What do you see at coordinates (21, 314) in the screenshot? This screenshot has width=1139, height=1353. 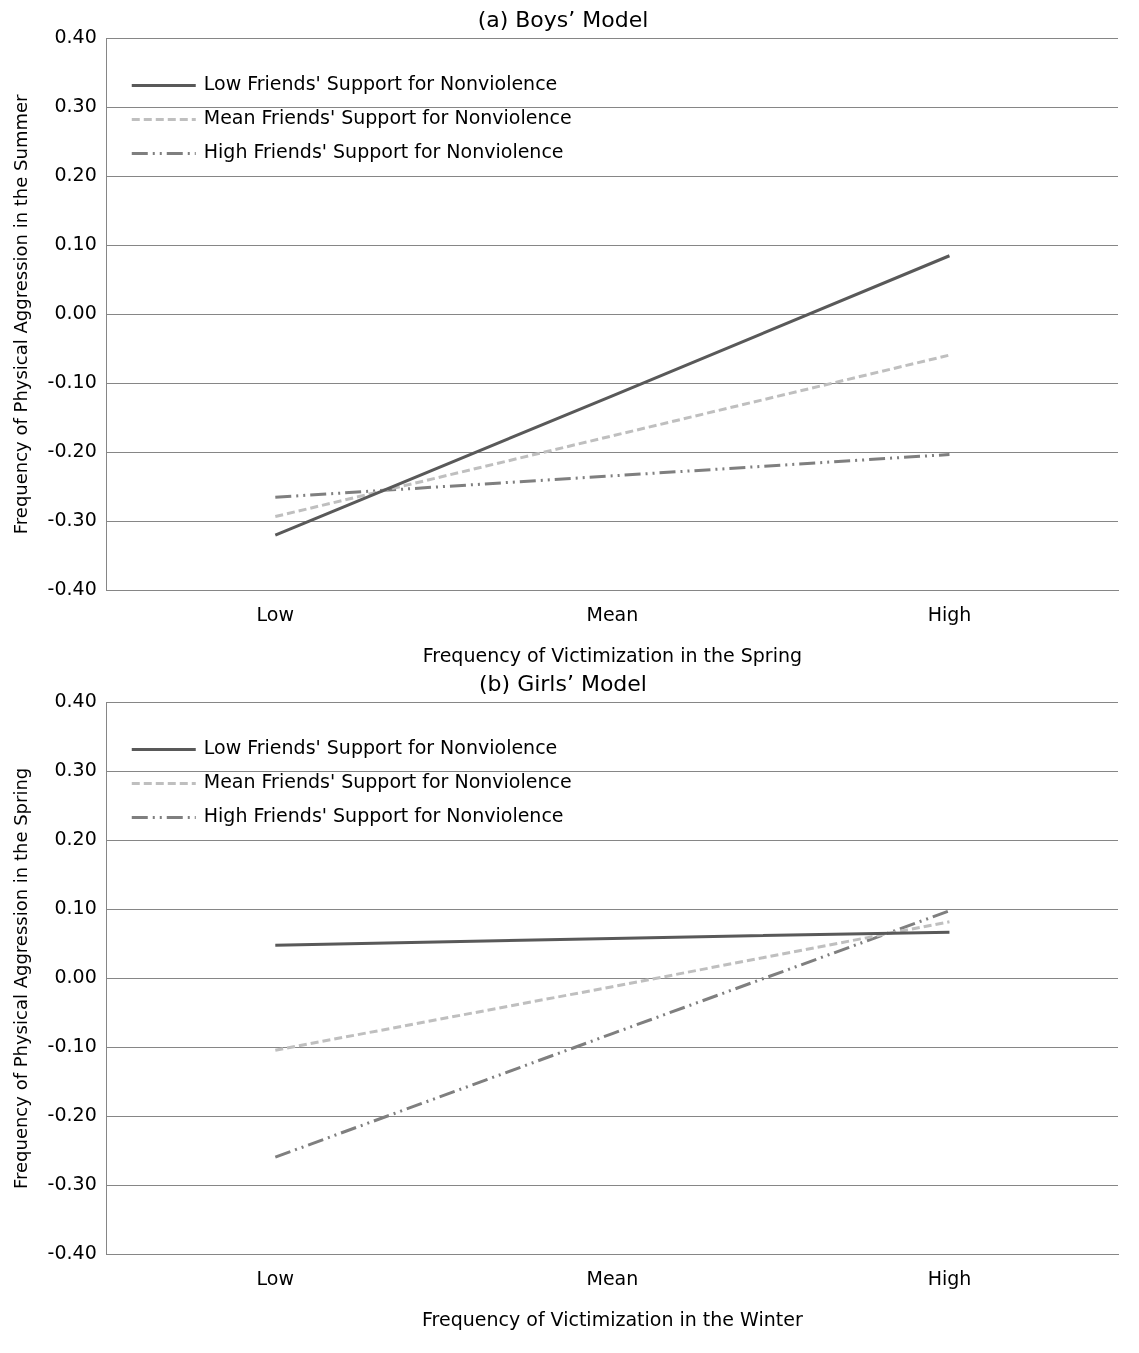 I see `y-axis-title: Frequency of Physical Aggression in the Summer` at bounding box center [21, 314].